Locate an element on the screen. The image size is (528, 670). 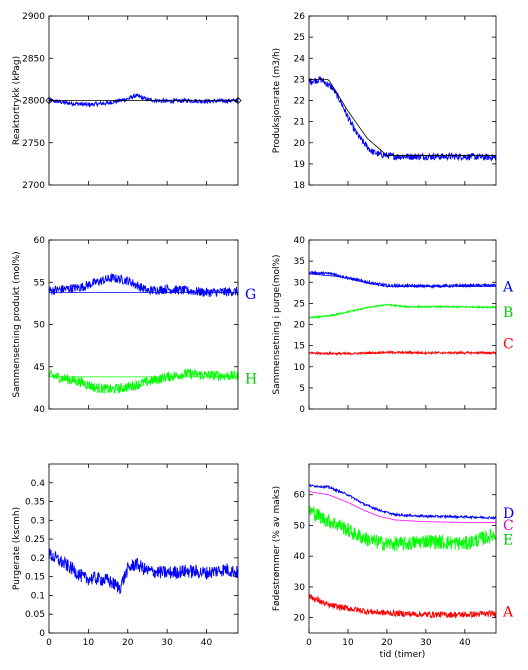
y-tick-label: 35 is located at coordinates (299, 262).